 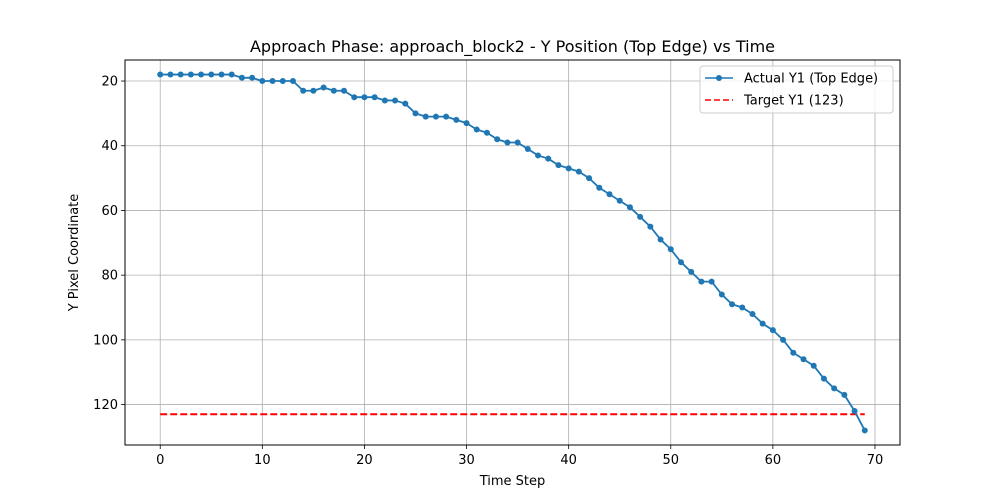 I want to click on x-tick-label: 40, so click(x=568, y=460).